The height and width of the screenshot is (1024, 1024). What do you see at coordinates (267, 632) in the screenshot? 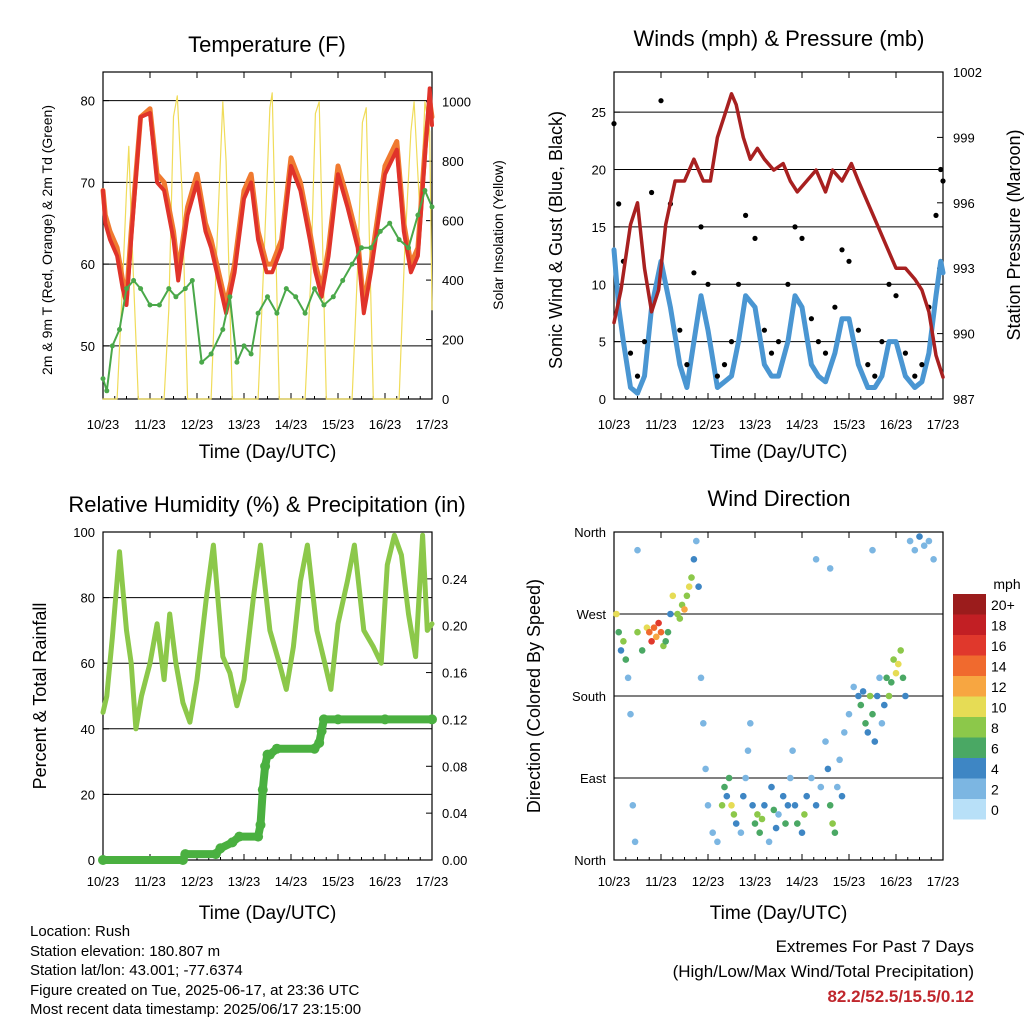
I see `rh-series-line` at bounding box center [267, 632].